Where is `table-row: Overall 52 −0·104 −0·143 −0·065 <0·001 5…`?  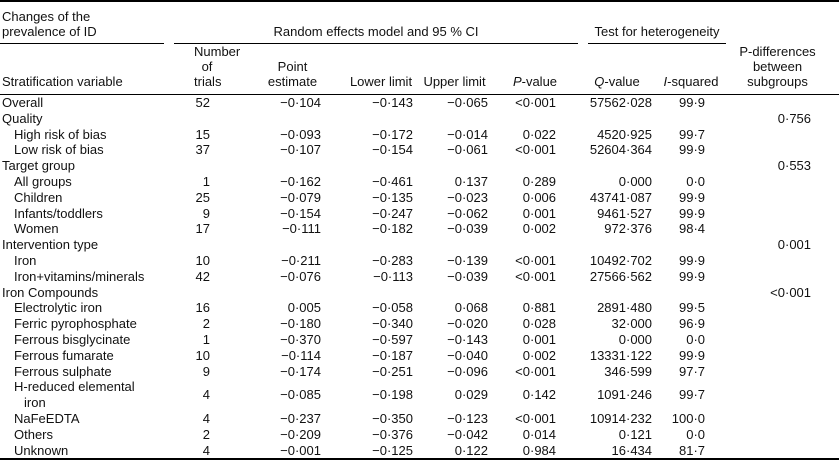 table-row: Overall 52 −0·104 −0·143 −0·065 <0·001 5… is located at coordinates (419, 103).